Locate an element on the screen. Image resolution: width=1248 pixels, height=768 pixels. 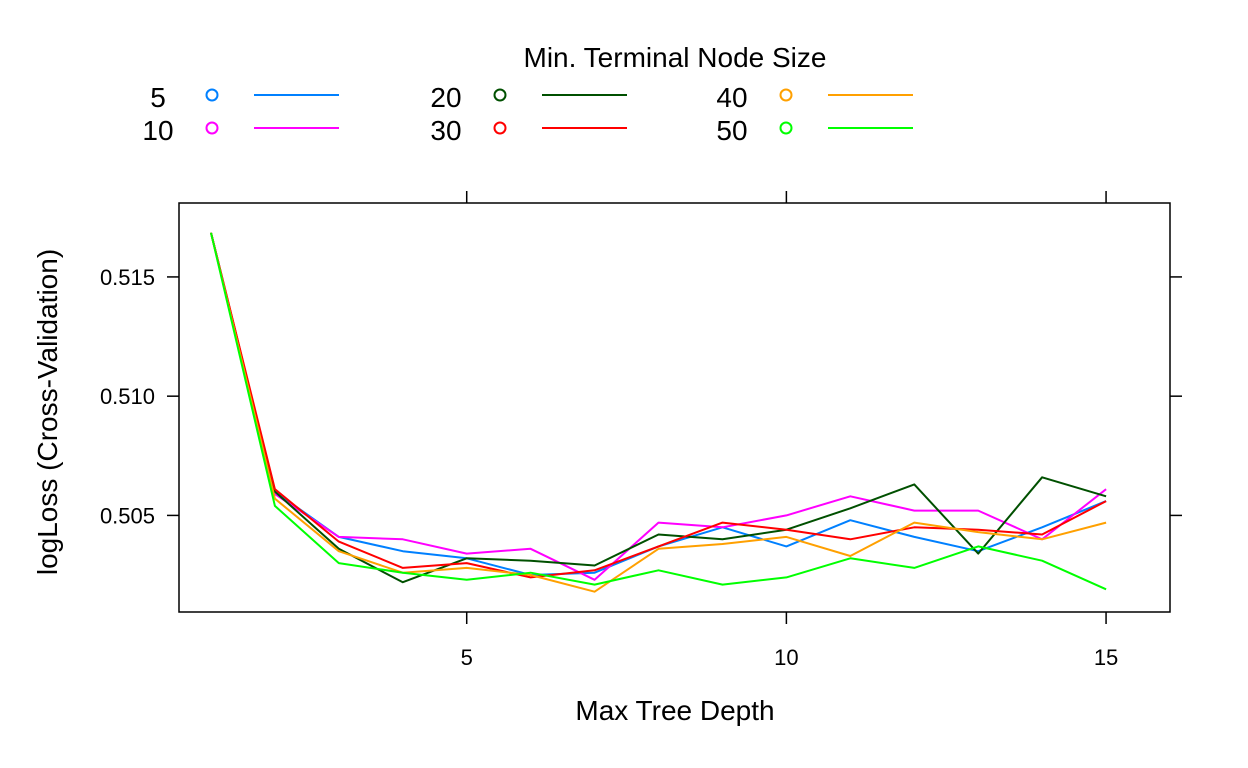
x-tick-label: 5 is located at coordinates (467, 657).